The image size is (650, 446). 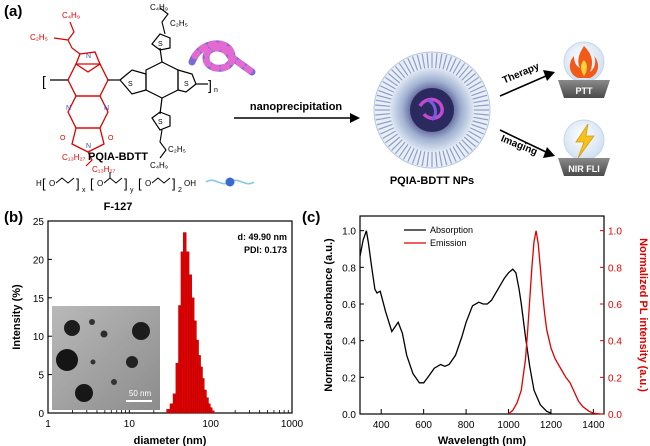 I want to click on f127-bracket-3: [, so click(x=92, y=183).